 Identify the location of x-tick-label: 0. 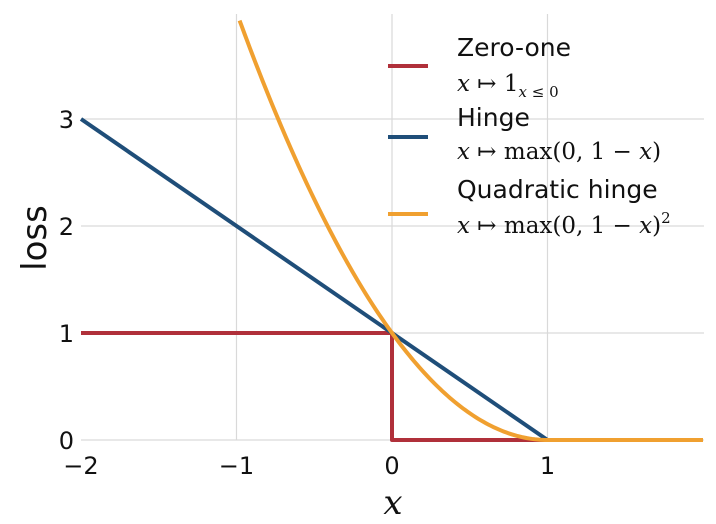
(391, 466).